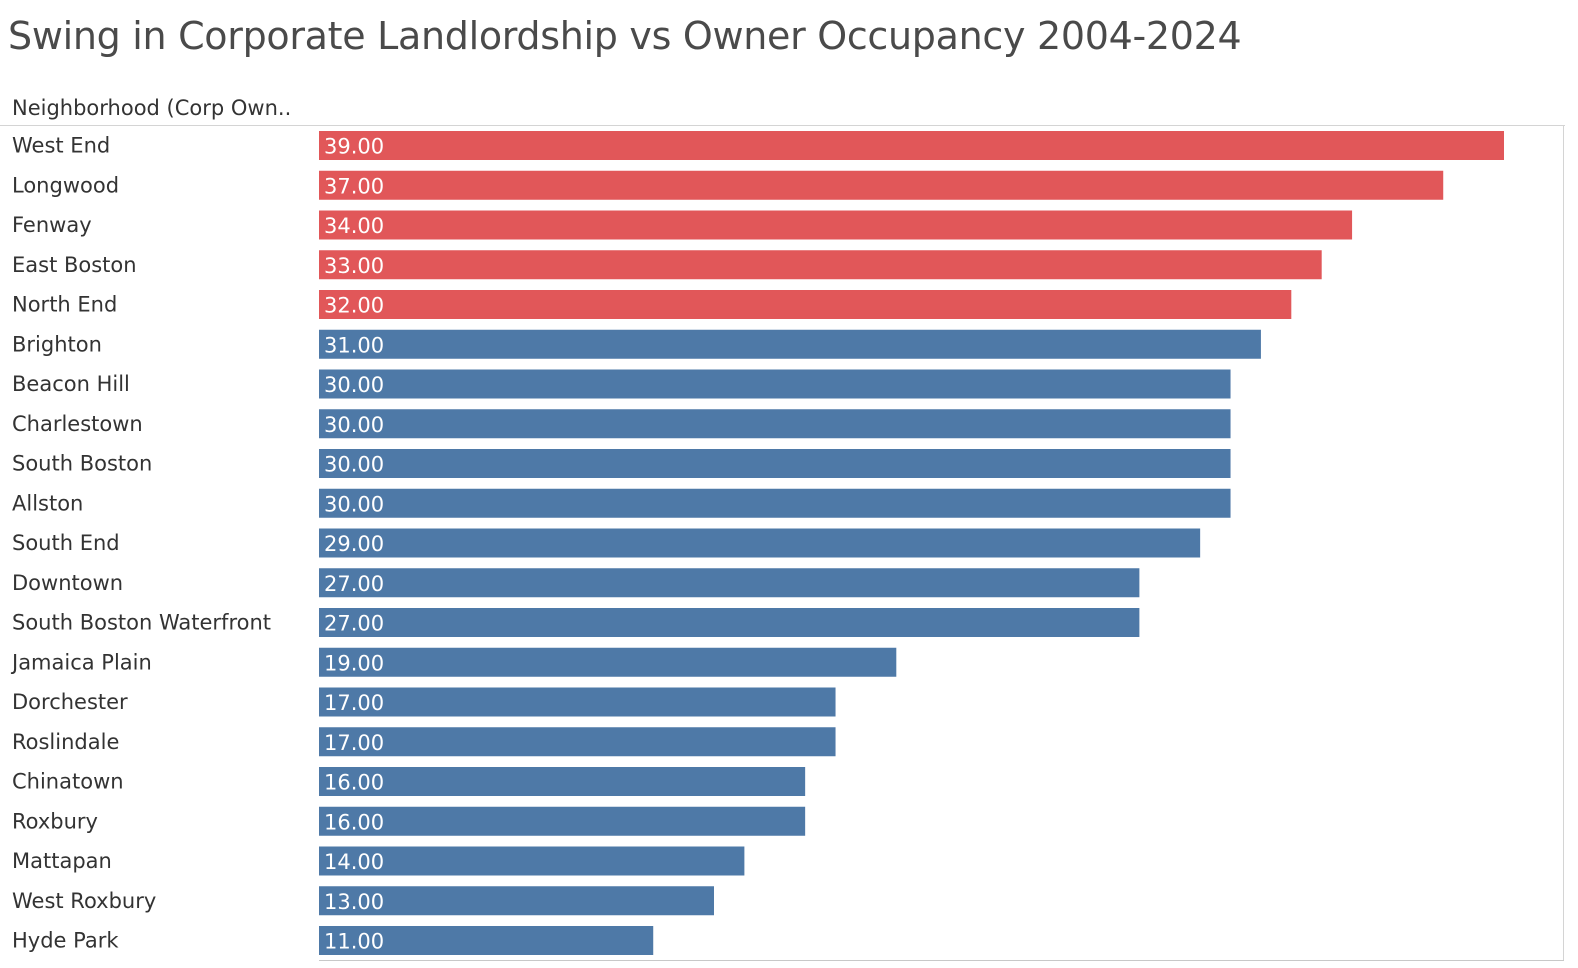  What do you see at coordinates (65, 185) in the screenshot?
I see `category-label: Longwood` at bounding box center [65, 185].